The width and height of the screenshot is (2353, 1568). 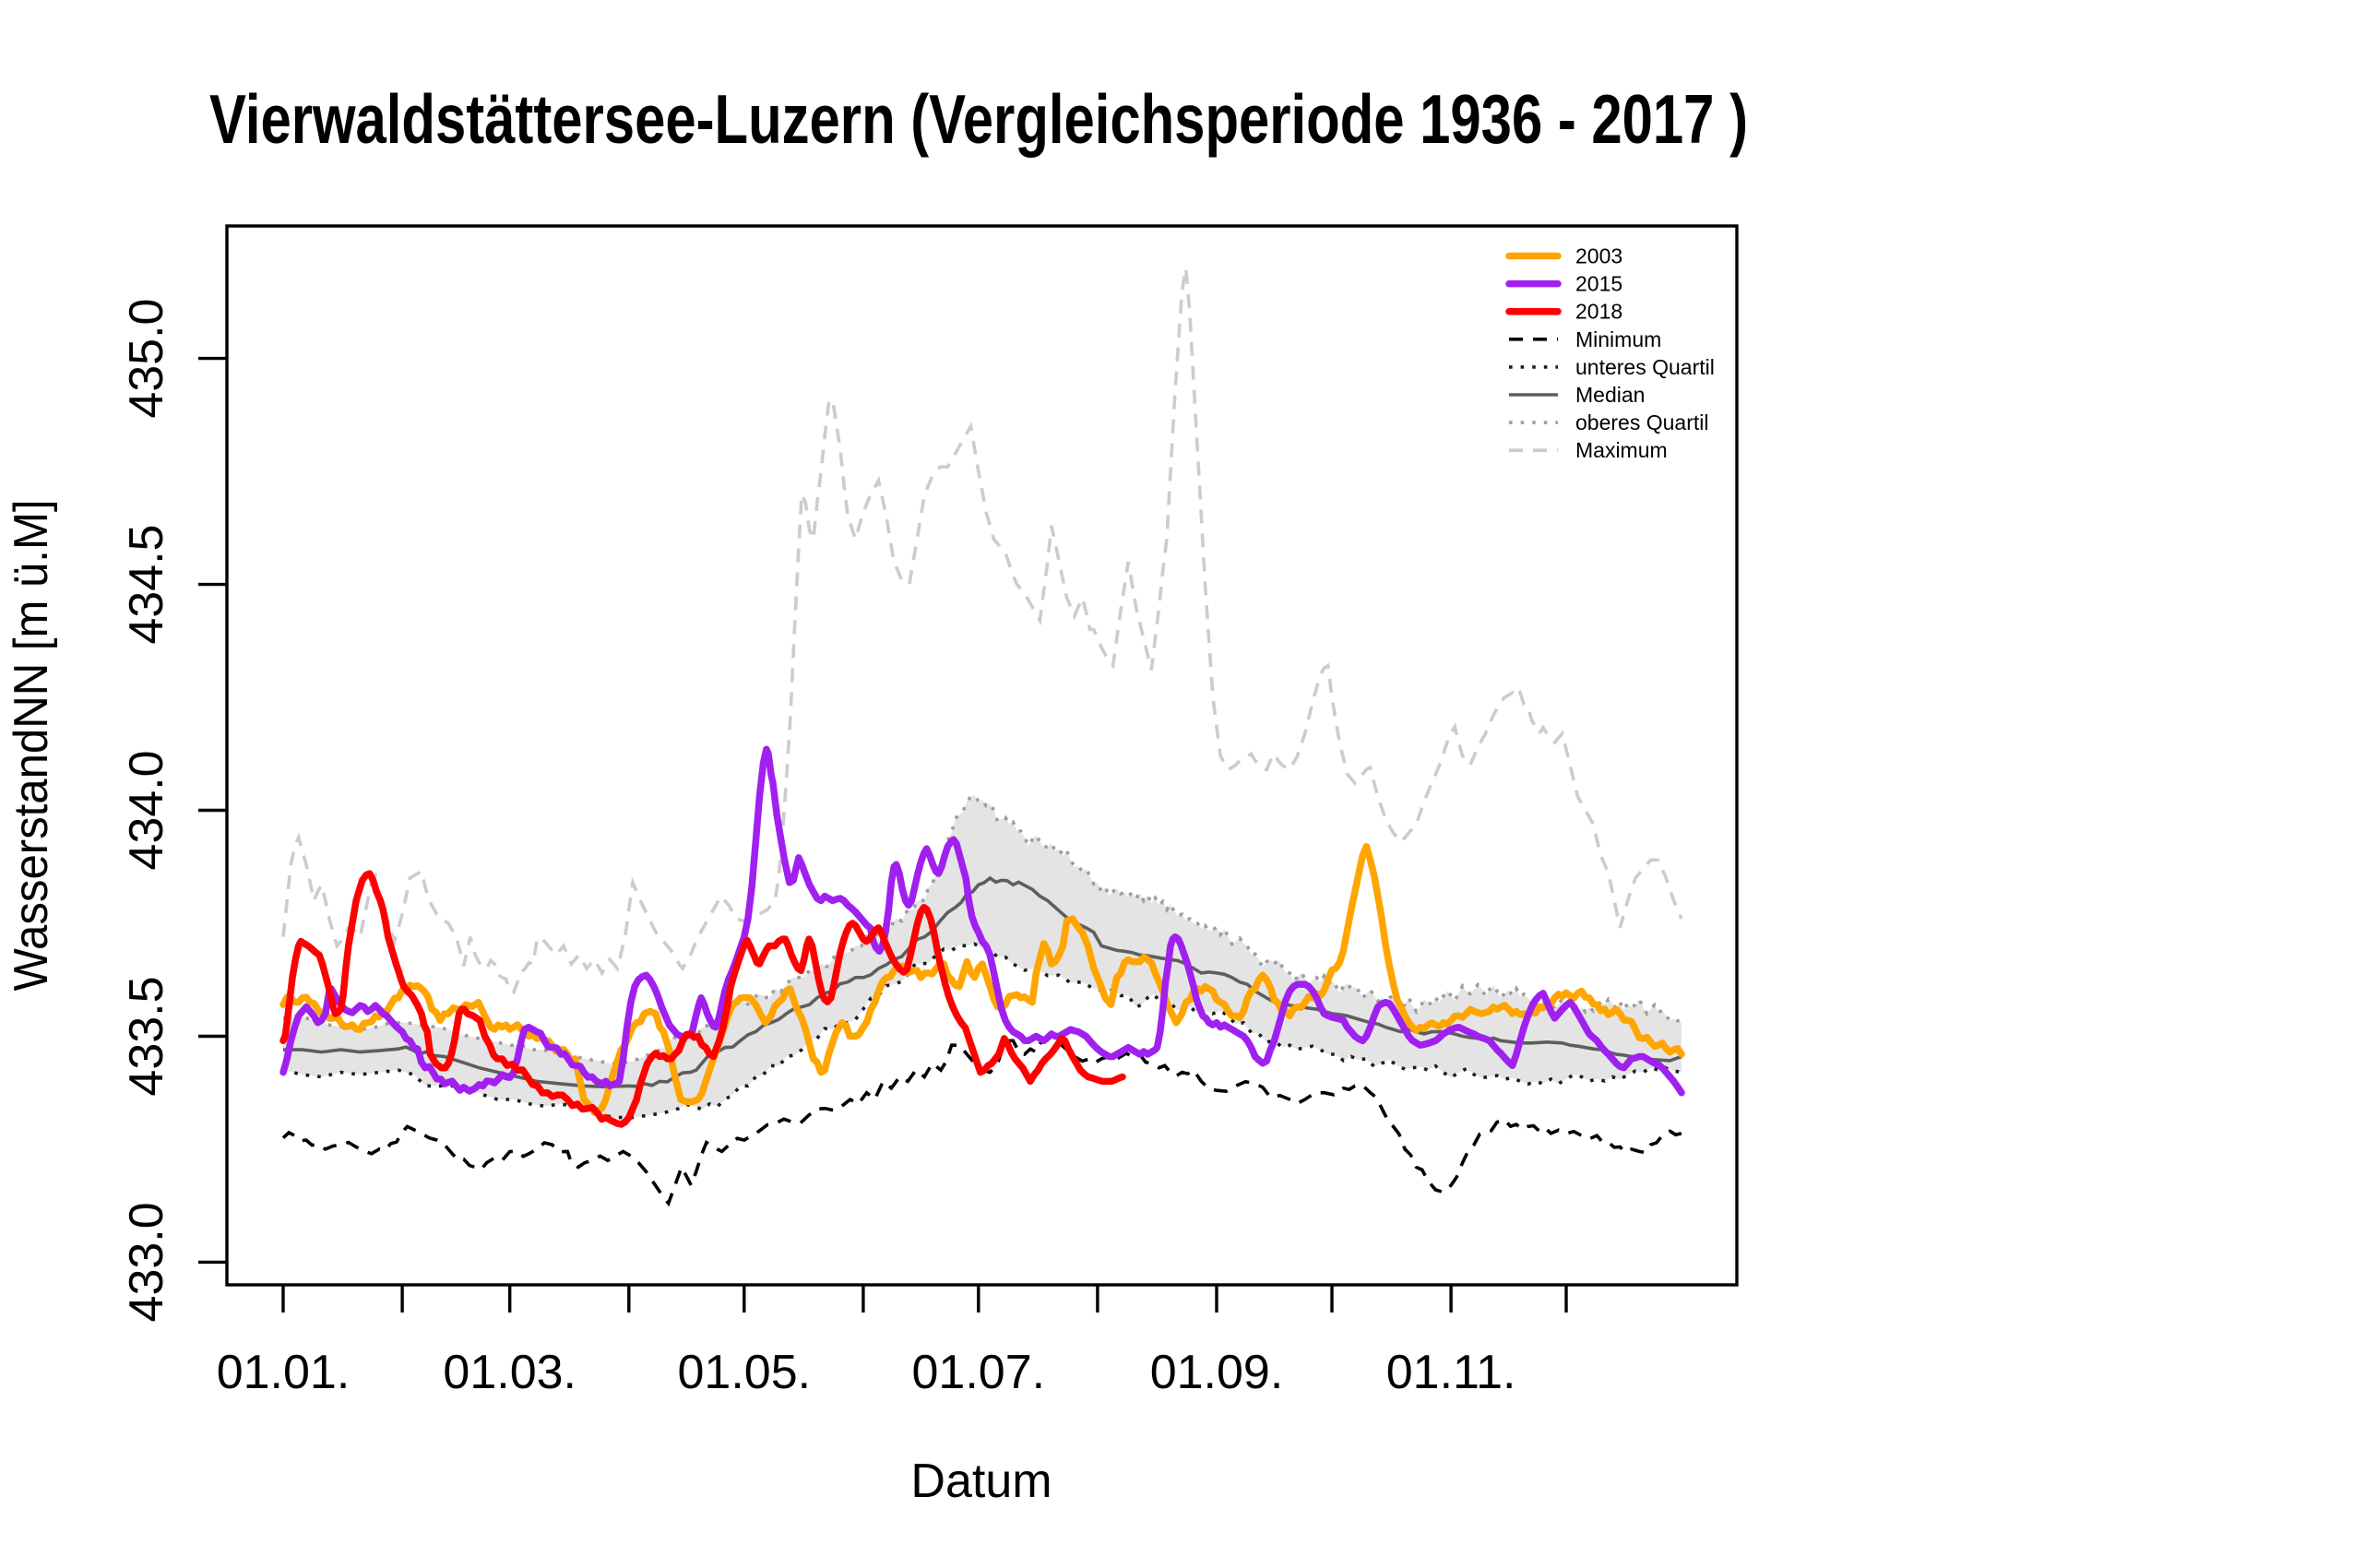 I want to click on svg-text: 01.09., so click(x=1217, y=1372).